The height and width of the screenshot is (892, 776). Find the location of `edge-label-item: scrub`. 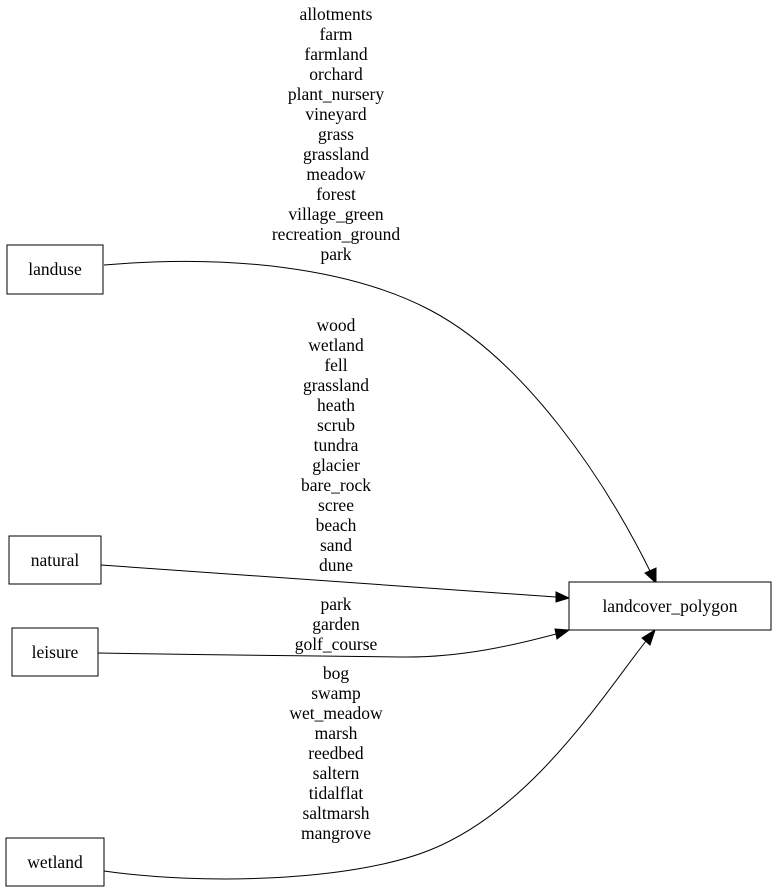

edge-label-item: scrub is located at coordinates (336, 425).